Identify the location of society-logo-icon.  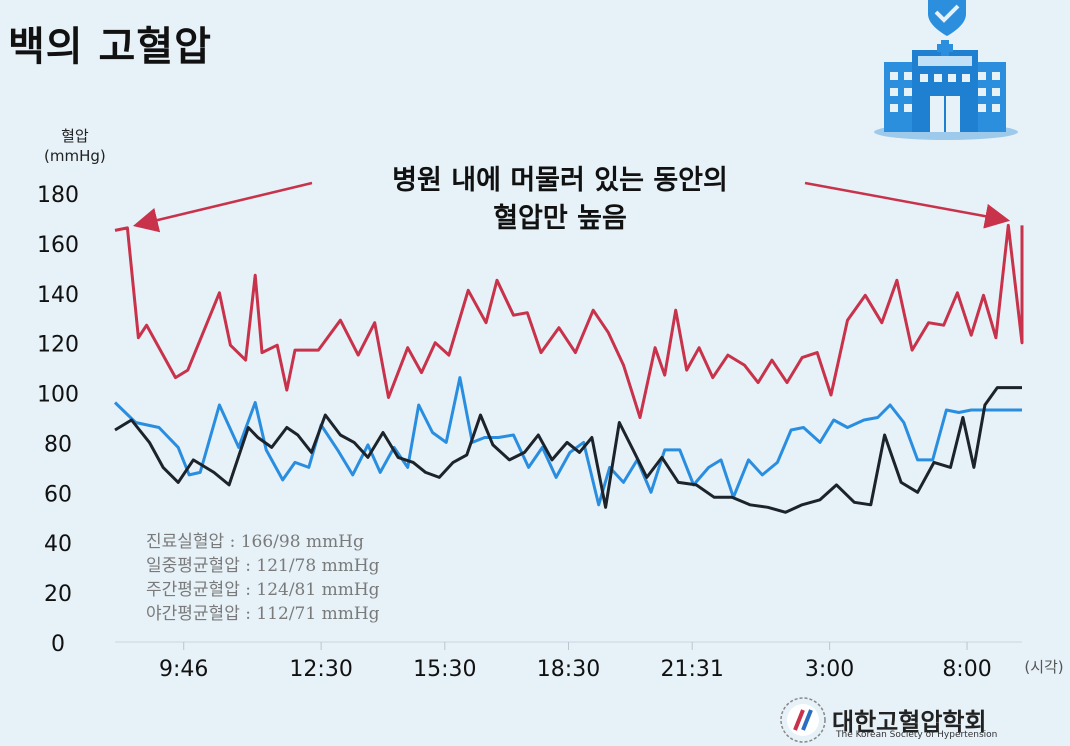
(803, 720).